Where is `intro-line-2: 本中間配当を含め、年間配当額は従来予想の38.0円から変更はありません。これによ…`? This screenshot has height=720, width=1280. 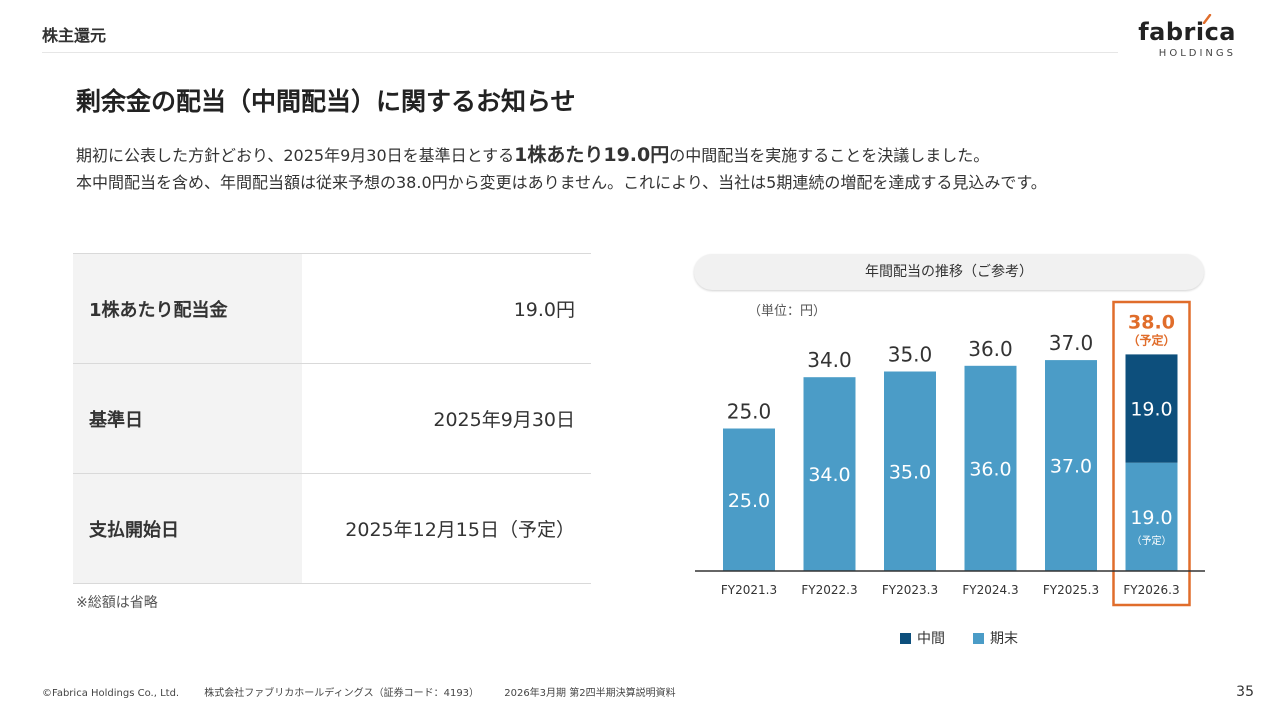
intro-line-2: 本中間配当を含め、年間配当額は従来予想の38.0円から変更はありません。これによ… is located at coordinates (561, 182).